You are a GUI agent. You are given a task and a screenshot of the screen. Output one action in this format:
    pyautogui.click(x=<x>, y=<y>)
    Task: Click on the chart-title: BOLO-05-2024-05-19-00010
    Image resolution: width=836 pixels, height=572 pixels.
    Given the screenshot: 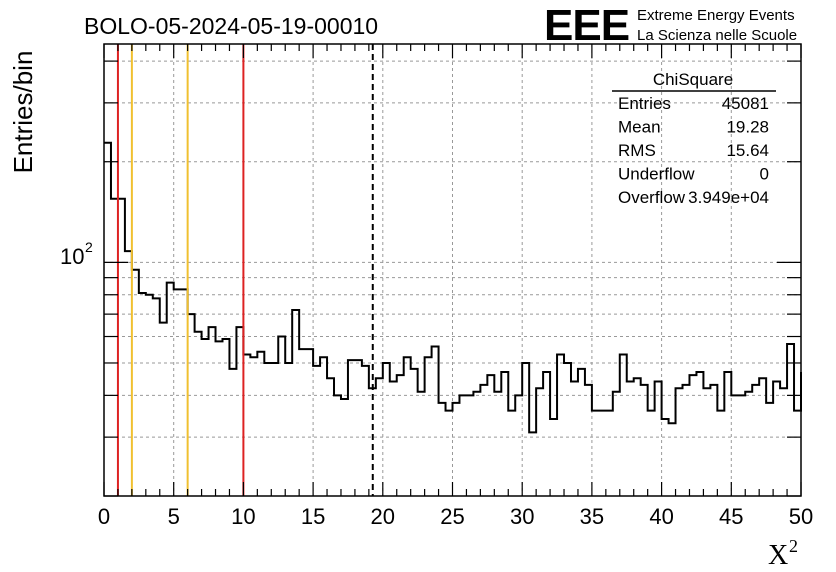 What is the action you would take?
    pyautogui.click(x=231, y=26)
    